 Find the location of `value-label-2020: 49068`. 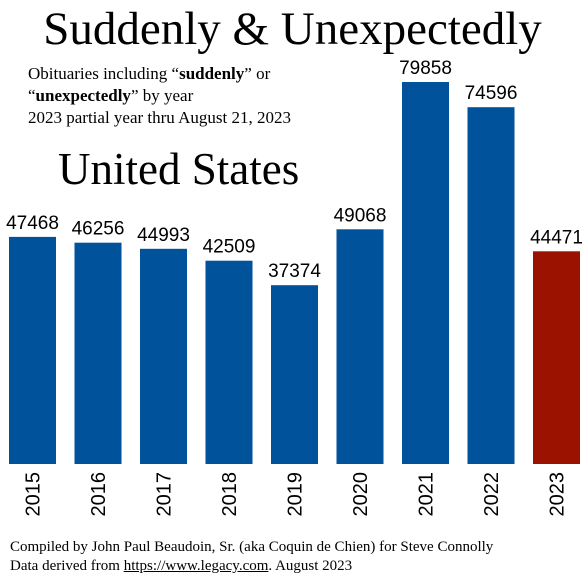

value-label-2020: 49068 is located at coordinates (360, 215).